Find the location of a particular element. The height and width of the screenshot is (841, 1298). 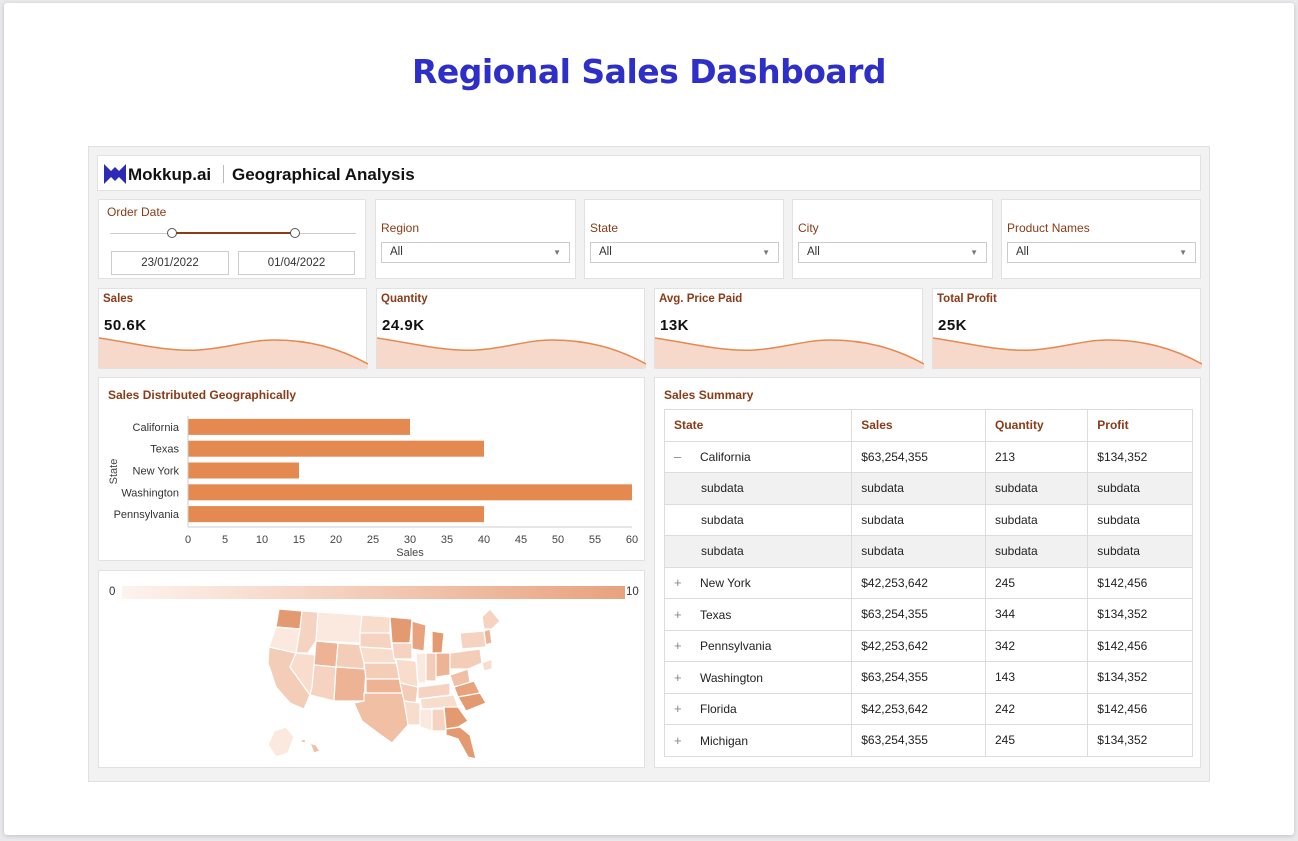

cell-quantity: 245 is located at coordinates (1036, 740).